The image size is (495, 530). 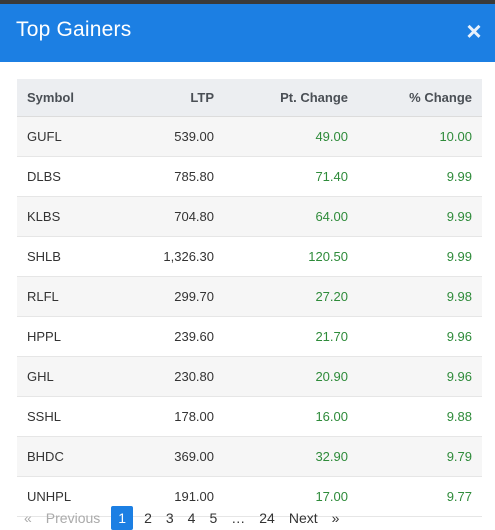 I want to click on page-5-button: 5, so click(x=213, y=518).